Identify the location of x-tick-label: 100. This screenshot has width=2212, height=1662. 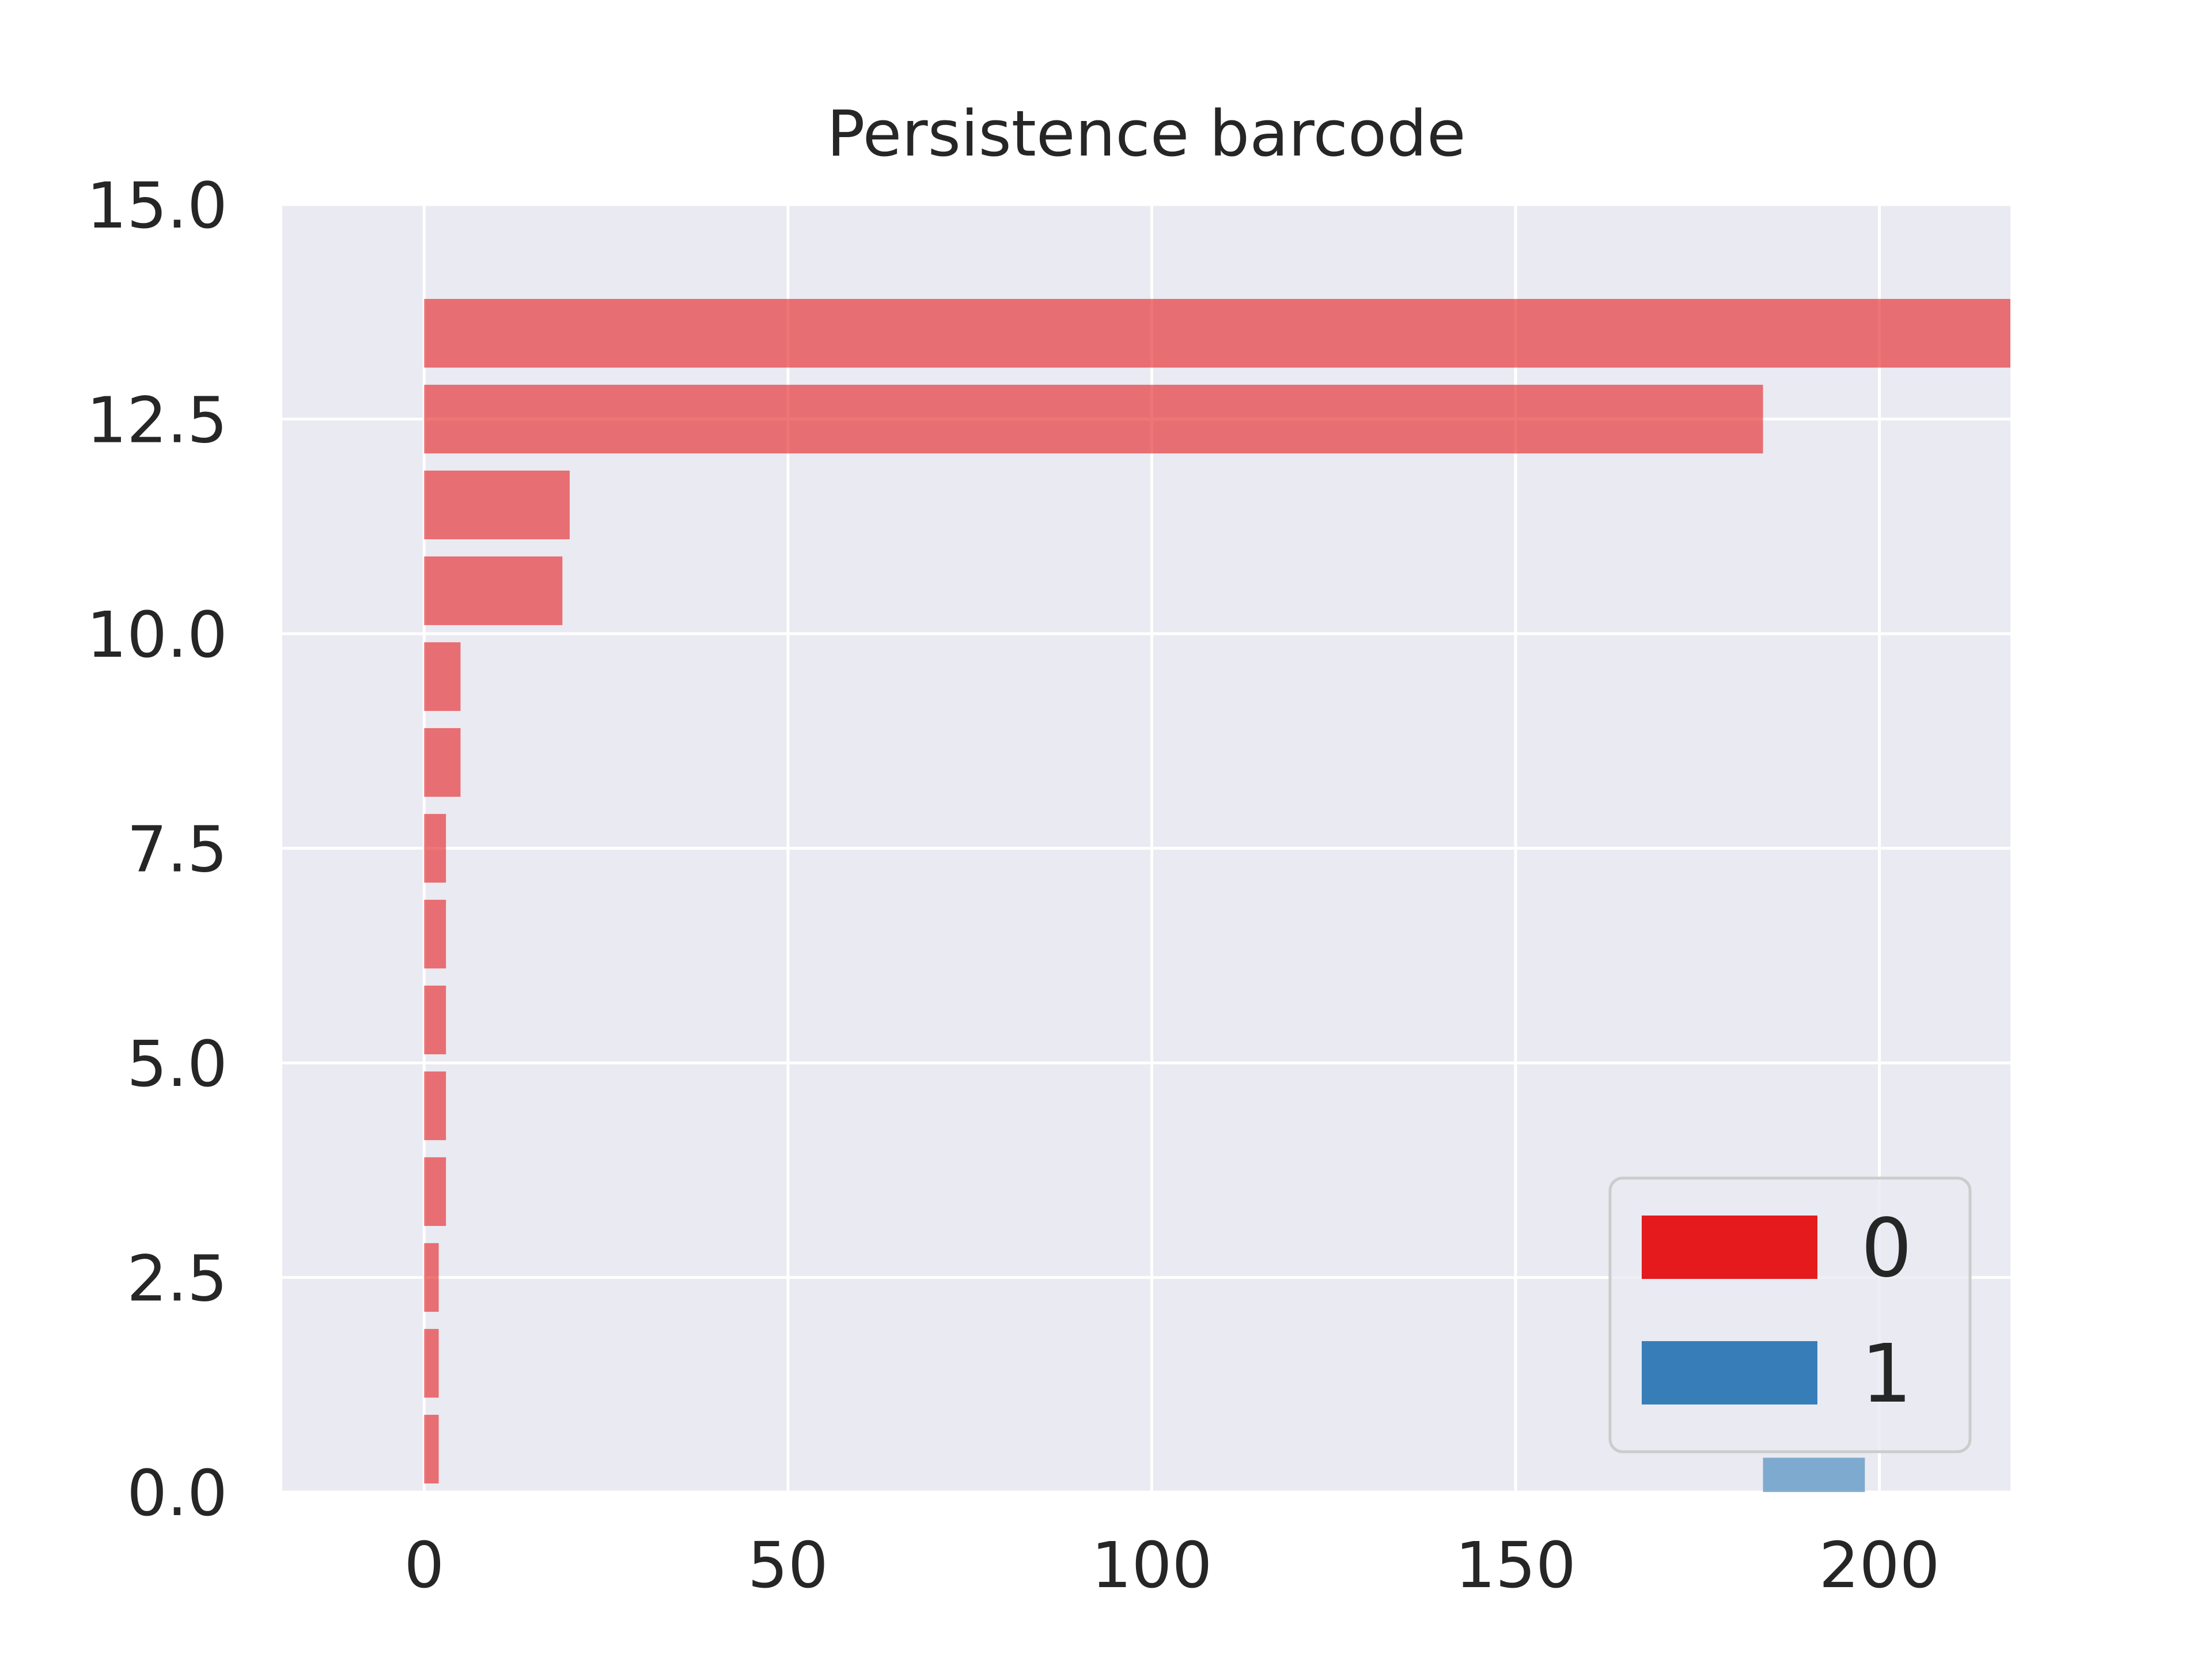
(1151, 1565).